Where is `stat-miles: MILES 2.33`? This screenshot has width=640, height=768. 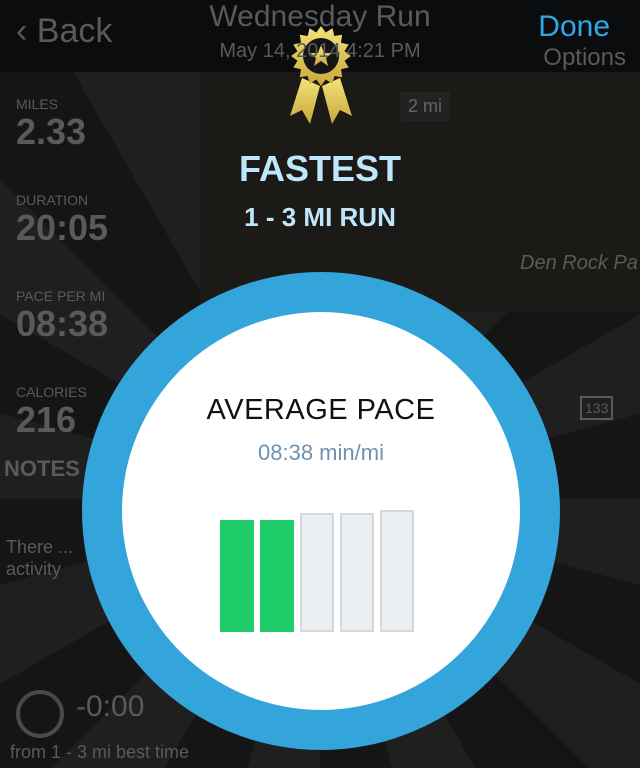
stat-miles: MILES 2.33 is located at coordinates (51, 124).